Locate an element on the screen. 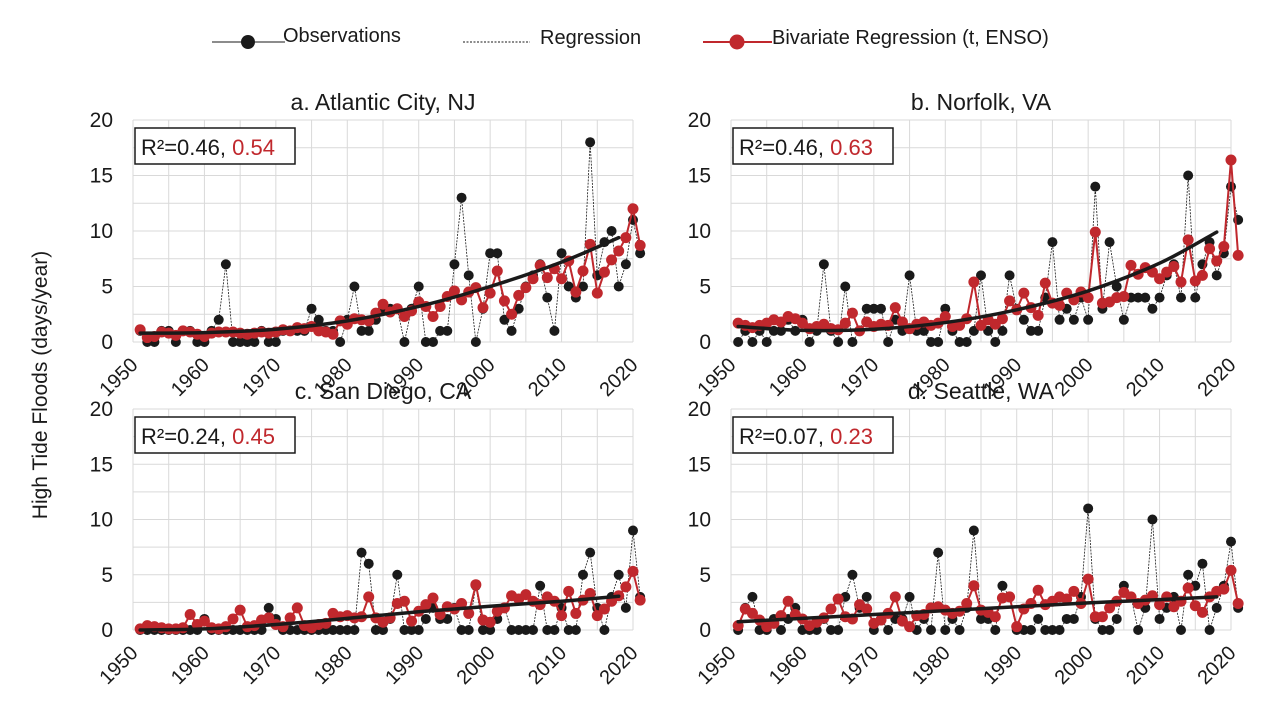 The width and height of the screenshot is (1280, 720). x-tick-label: 1990 is located at coordinates (404, 665).